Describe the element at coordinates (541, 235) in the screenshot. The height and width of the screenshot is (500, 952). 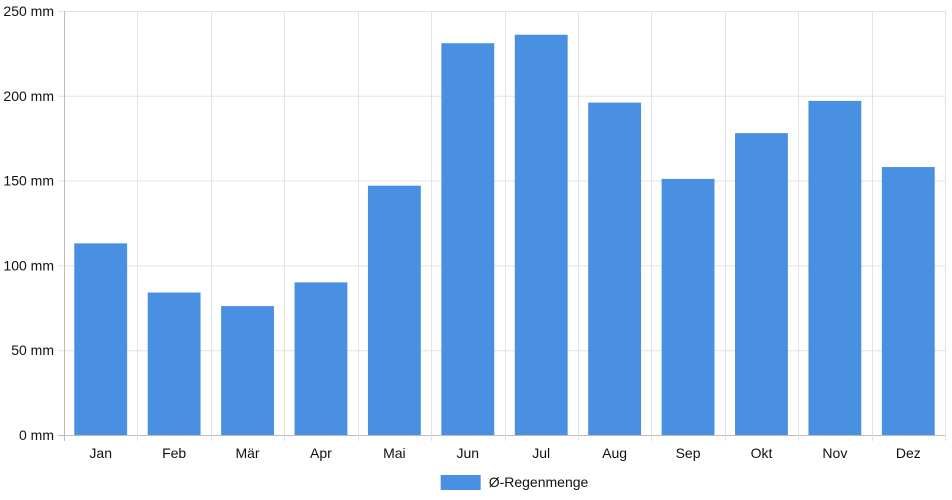
I see `bar-jul` at that location.